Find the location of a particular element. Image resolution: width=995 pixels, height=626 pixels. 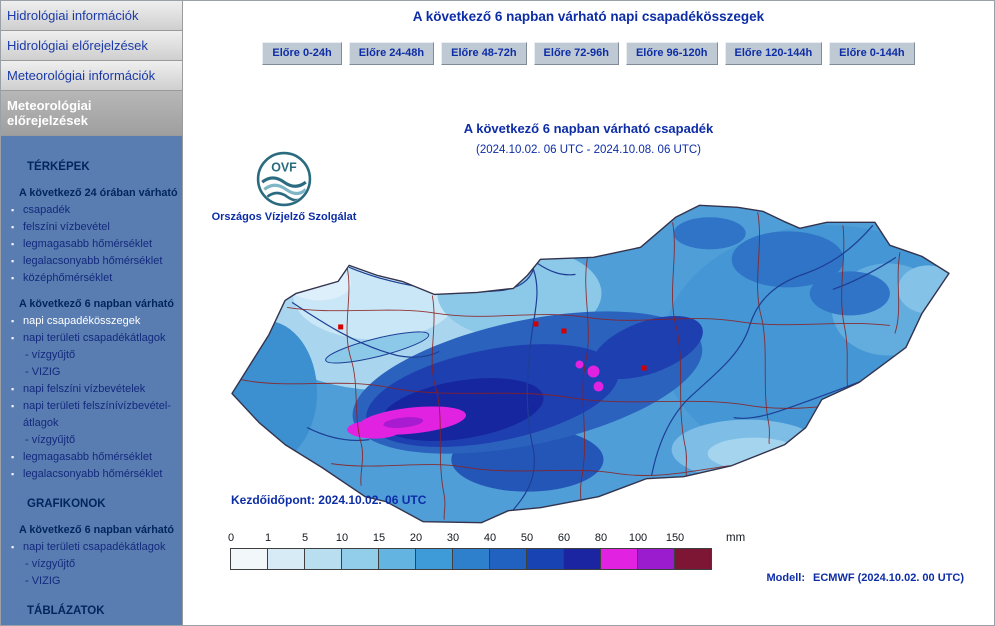

forecast-range-button-label: Előre 120-144h is located at coordinates (773, 53).